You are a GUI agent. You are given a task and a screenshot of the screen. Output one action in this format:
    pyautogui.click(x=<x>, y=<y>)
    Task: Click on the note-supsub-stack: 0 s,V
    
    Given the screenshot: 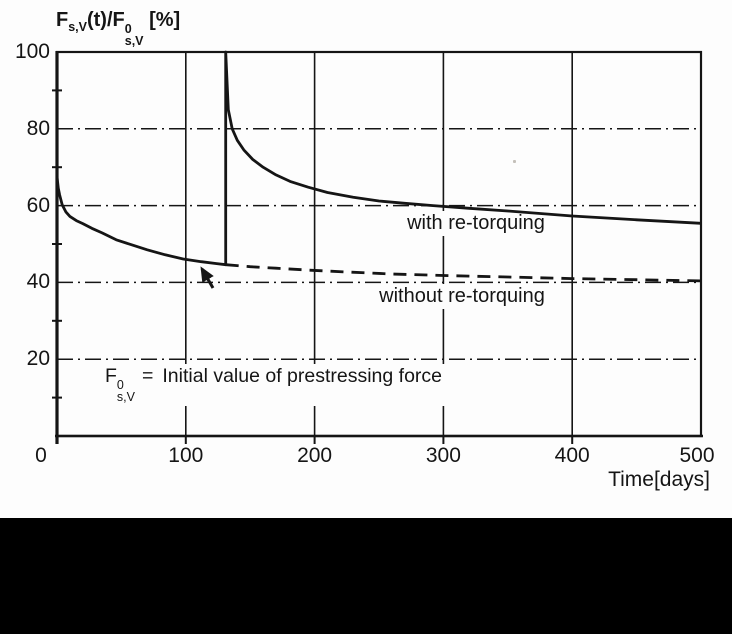 What is the action you would take?
    pyautogui.click(x=125, y=391)
    